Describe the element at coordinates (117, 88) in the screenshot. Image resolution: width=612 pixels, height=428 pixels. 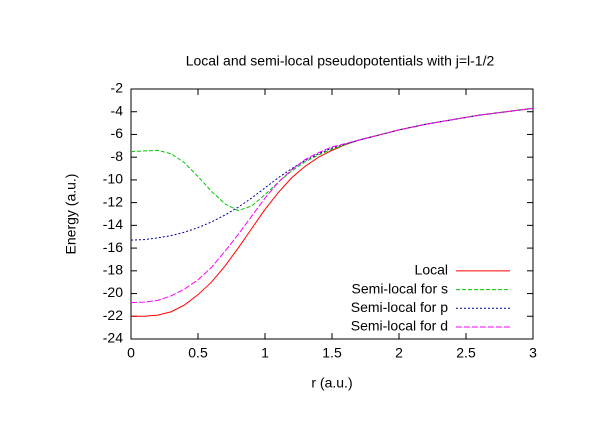
I see `y-tick-label: -2` at that location.